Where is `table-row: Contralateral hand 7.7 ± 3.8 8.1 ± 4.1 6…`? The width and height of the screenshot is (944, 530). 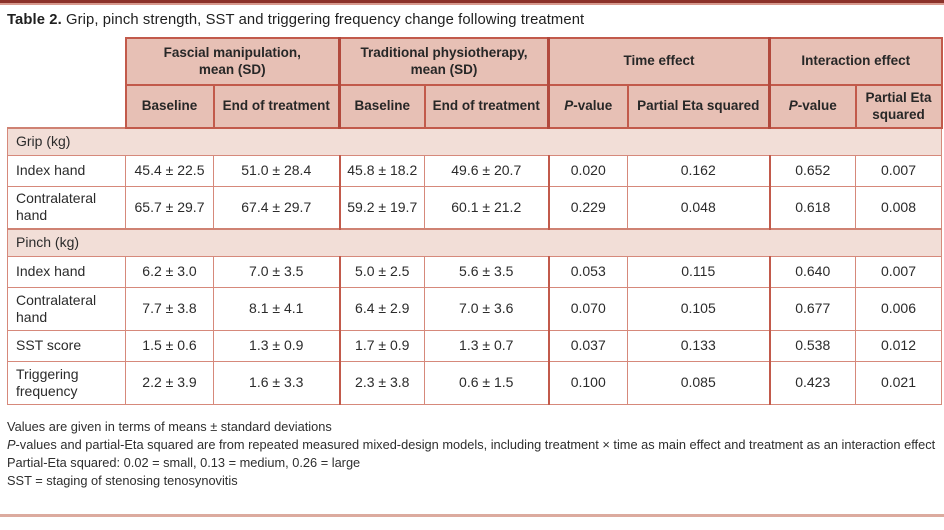 table-row: Contralateral hand 7.7 ± 3.8 8.1 ± 4.1 6… is located at coordinates (474, 308).